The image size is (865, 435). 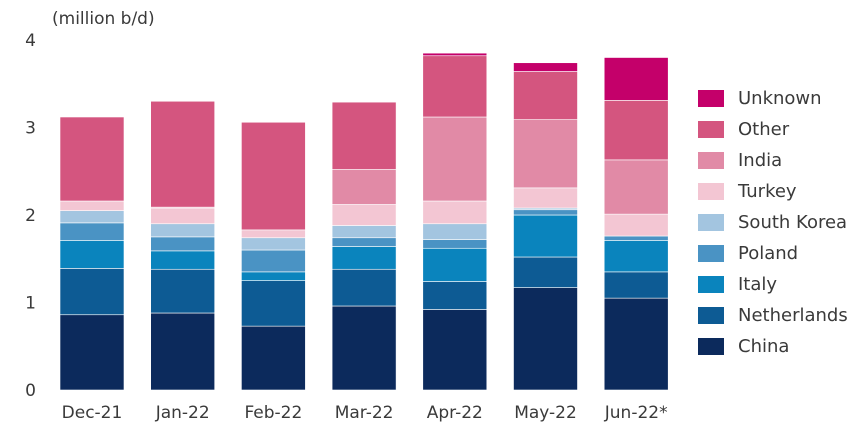 What do you see at coordinates (30, 129) in the screenshot?
I see `y-tick-label: 3` at bounding box center [30, 129].